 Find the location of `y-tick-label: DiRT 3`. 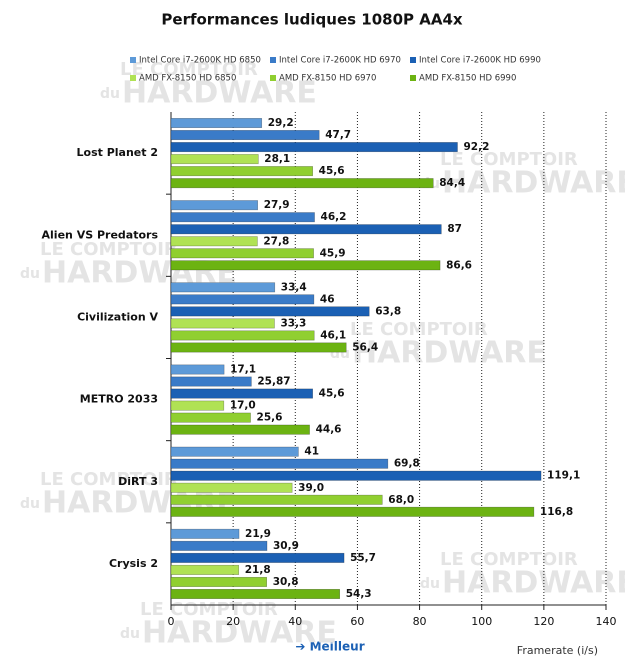

y-tick-label: DiRT 3 is located at coordinates (138, 481).